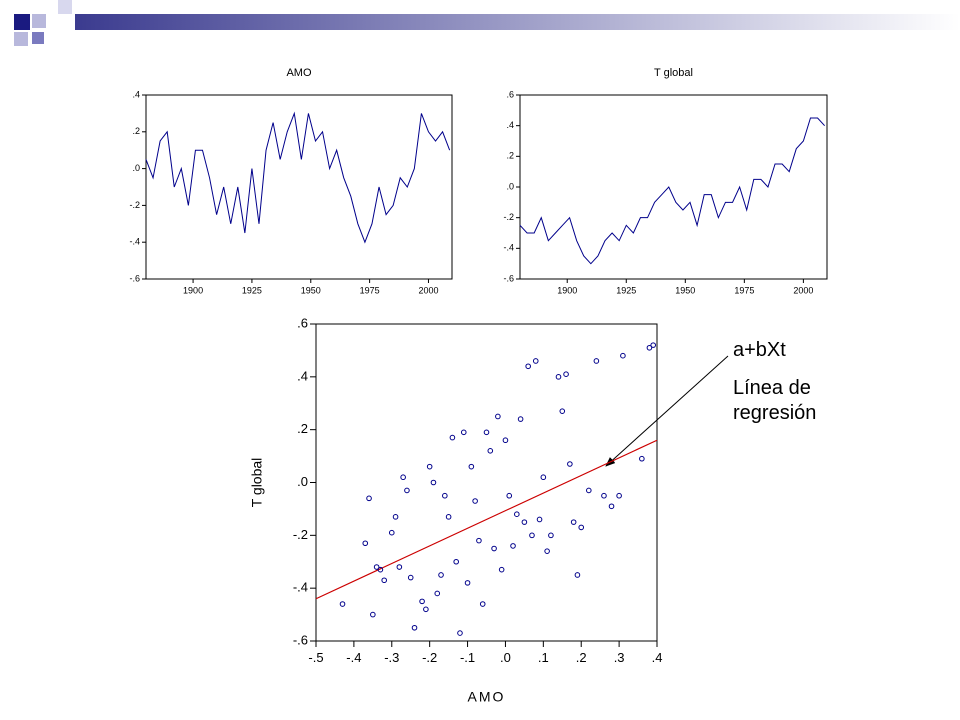 The width and height of the screenshot is (960, 720). What do you see at coordinates (567, 290) in the screenshot?
I see `x-tick-label: 1900` at bounding box center [567, 290].